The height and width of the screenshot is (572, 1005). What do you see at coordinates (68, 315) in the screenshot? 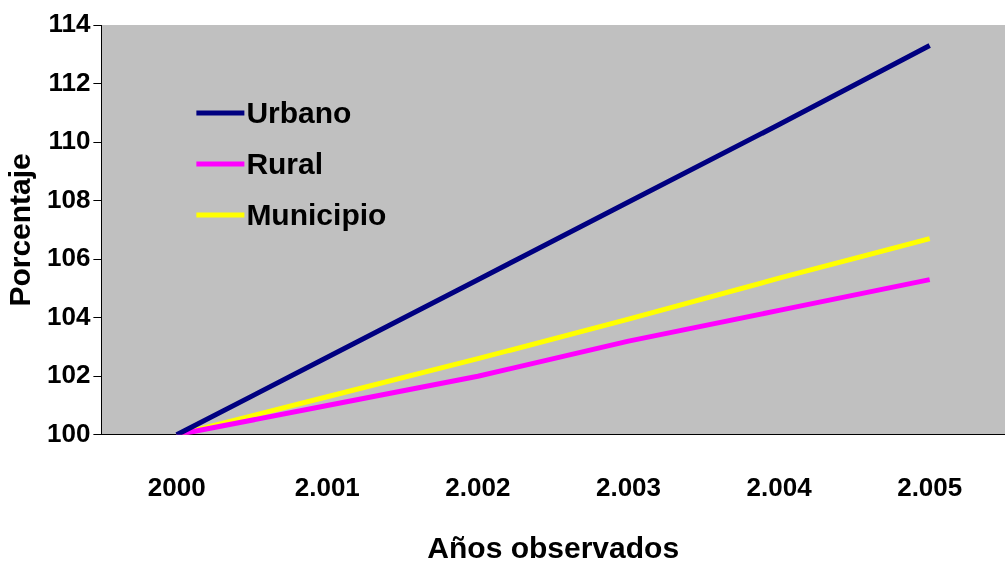
I see `y-tick-label: 104` at bounding box center [68, 315].